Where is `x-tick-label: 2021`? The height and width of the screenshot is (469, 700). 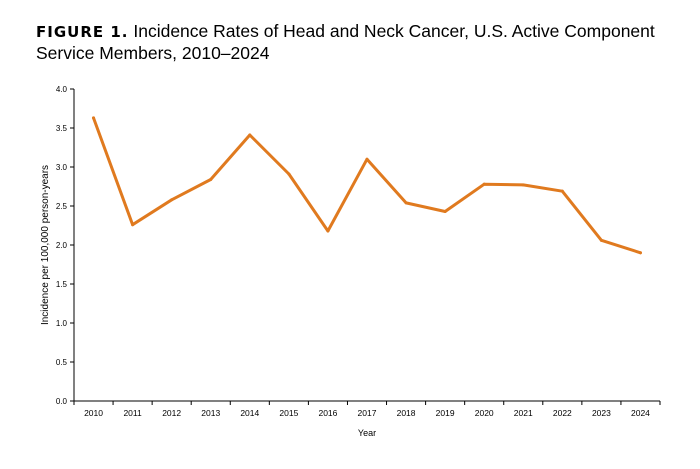 x-tick-label: 2021 is located at coordinates (523, 413).